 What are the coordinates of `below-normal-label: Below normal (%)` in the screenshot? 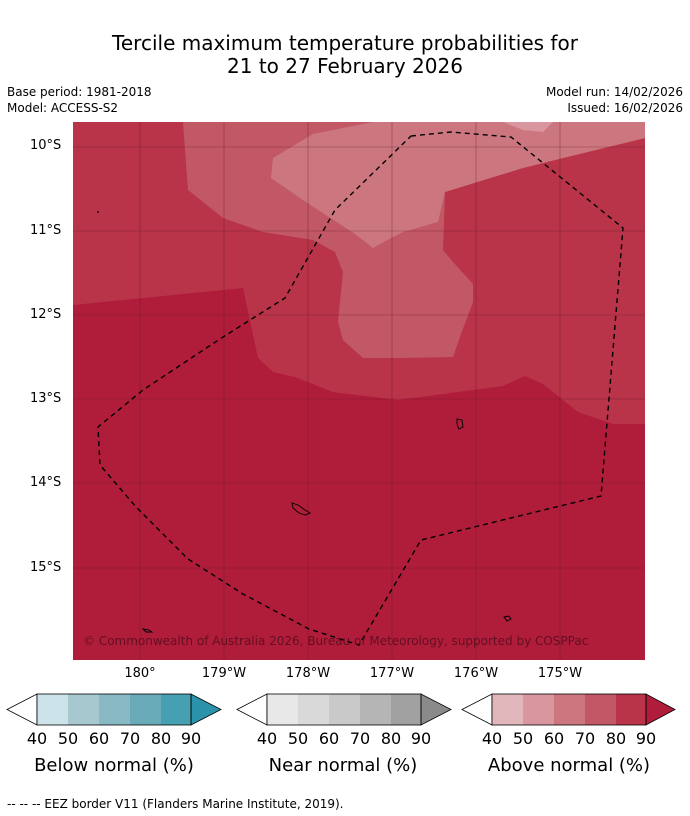 It's located at (114, 765).